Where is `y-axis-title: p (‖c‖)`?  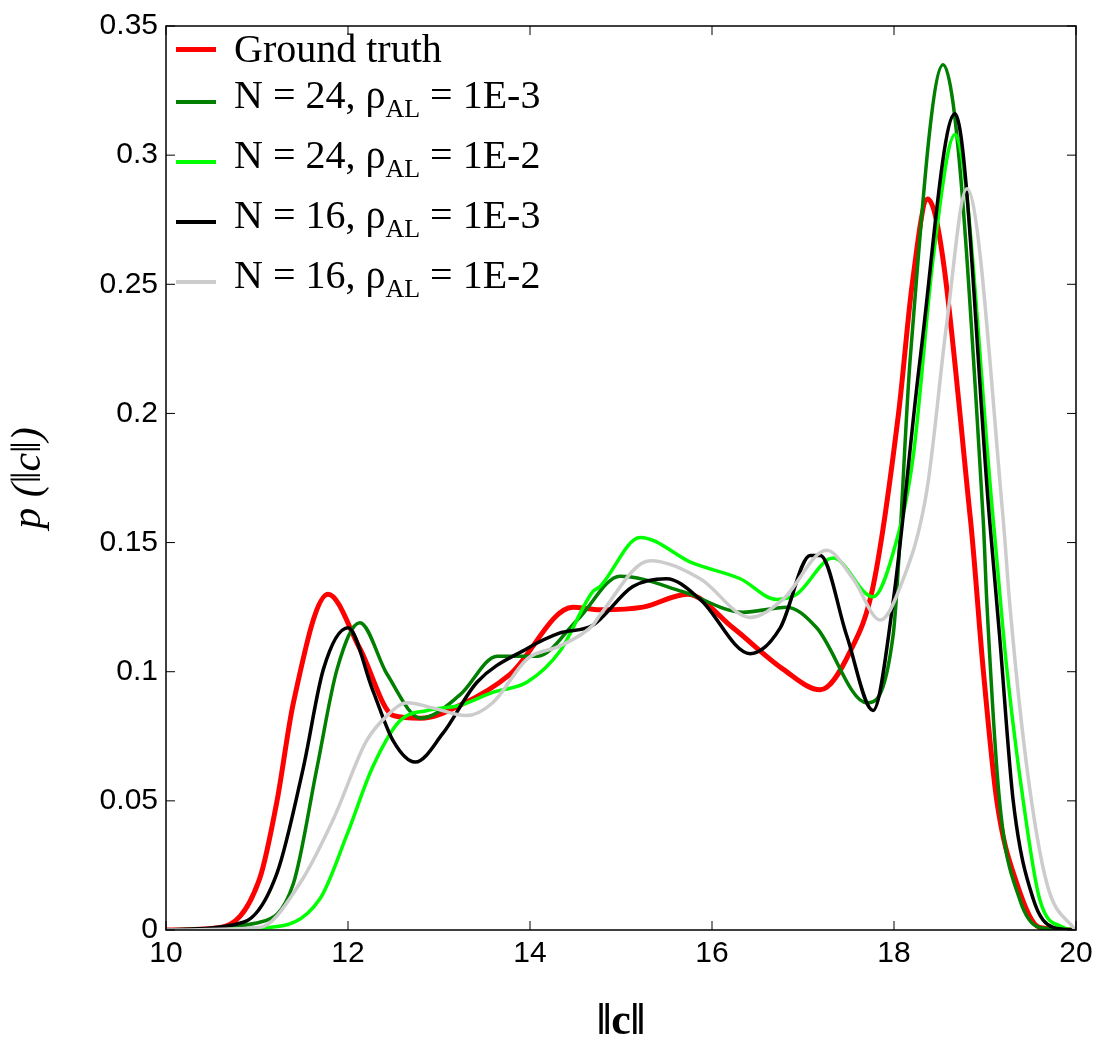 y-axis-title: p (‖c‖) is located at coordinates (27, 479).